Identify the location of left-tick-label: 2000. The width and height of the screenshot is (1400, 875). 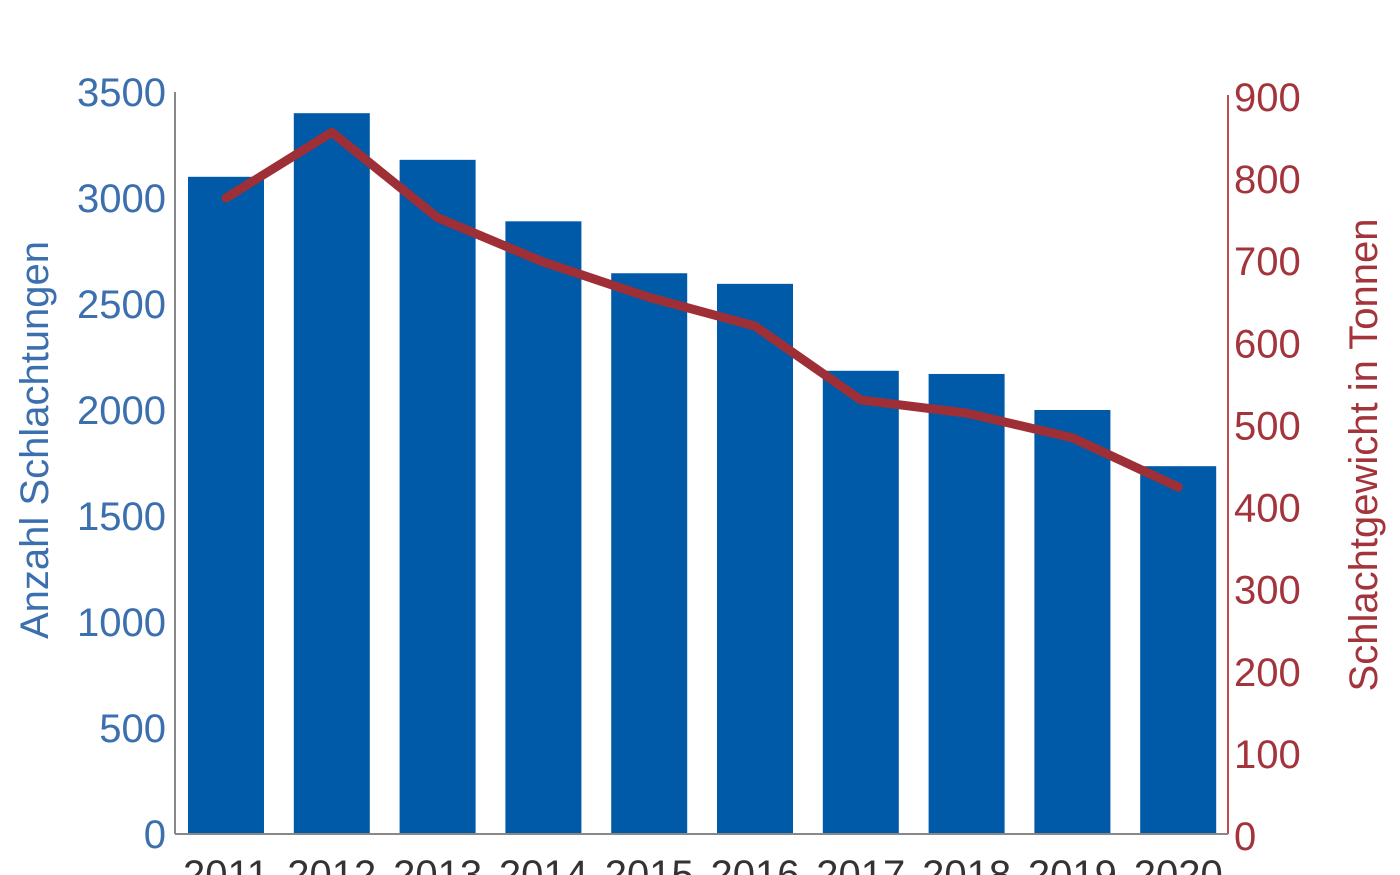
(121, 411).